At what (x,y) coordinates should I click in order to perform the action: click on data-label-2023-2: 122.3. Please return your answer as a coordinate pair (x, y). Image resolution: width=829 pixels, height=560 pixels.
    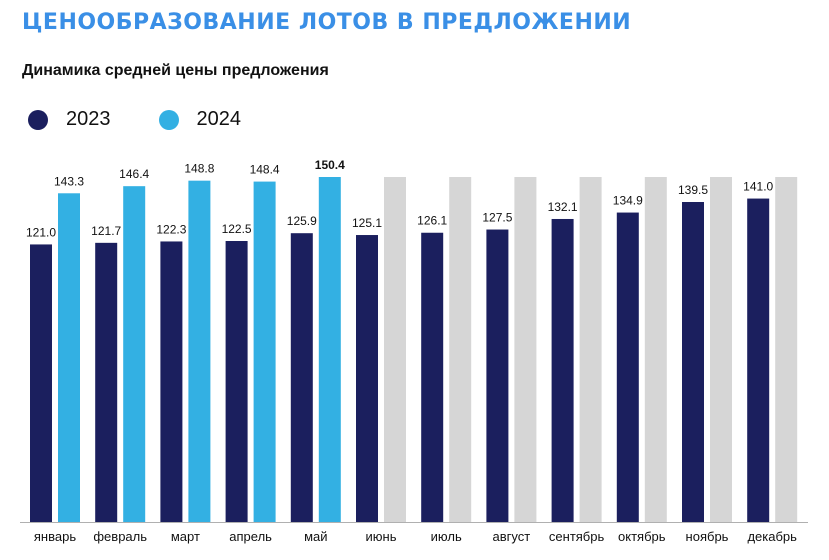
    Looking at the image, I should click on (171, 229).